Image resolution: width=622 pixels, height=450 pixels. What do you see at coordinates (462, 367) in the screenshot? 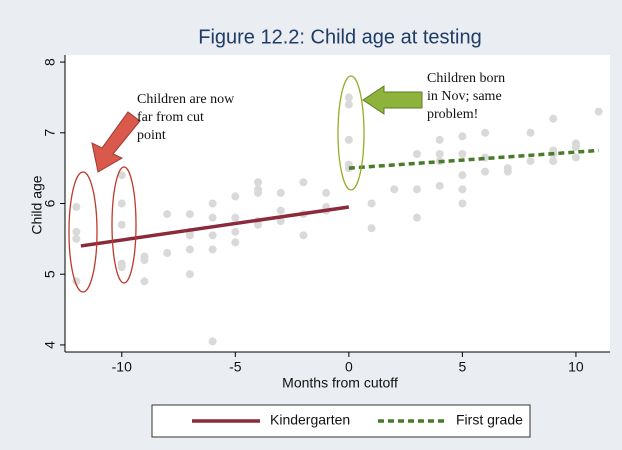
I see `x-tick-label: 5` at bounding box center [462, 367].